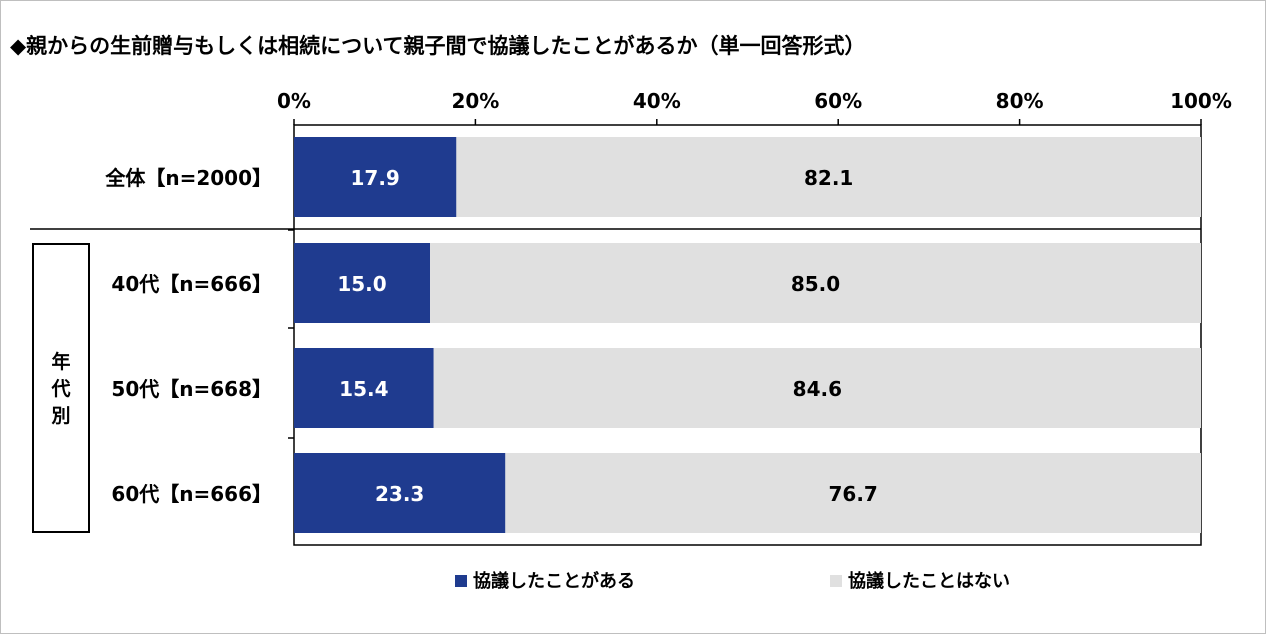 This screenshot has width=1266, height=634. I want to click on data-label-series-2: 82.1, so click(828, 178).